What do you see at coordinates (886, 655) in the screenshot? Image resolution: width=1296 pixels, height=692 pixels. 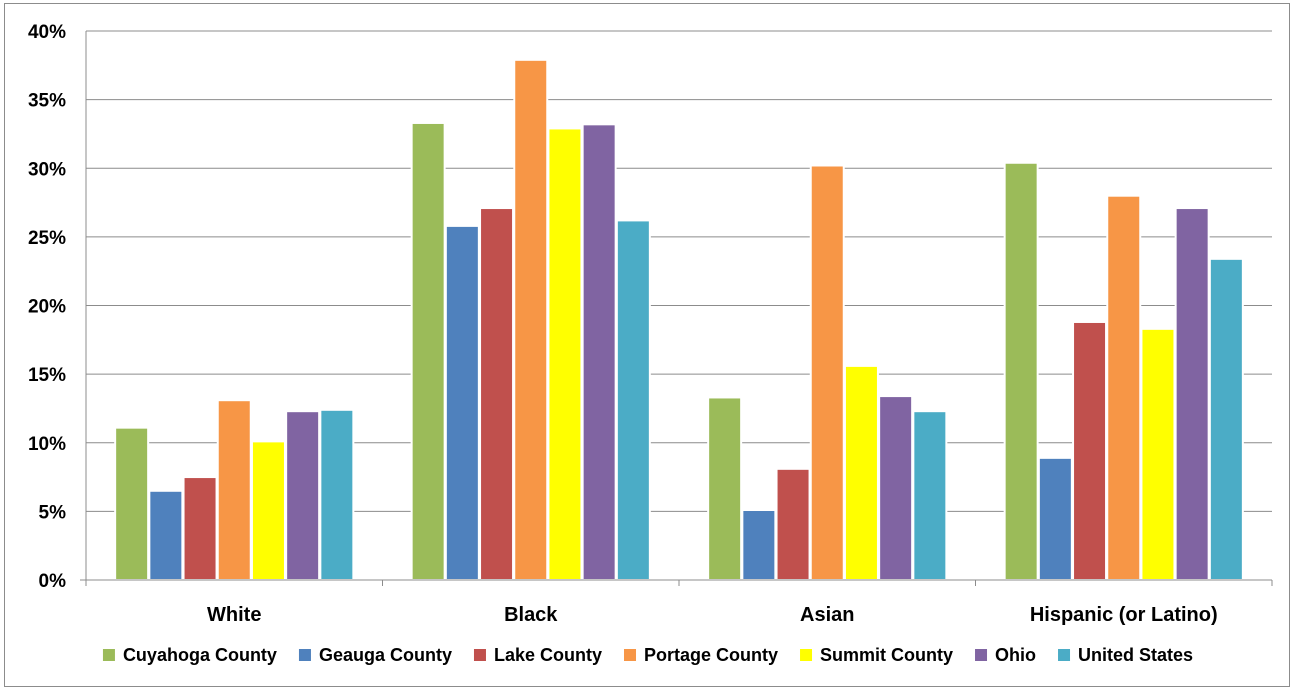 I see `legend-label: Summit County` at bounding box center [886, 655].